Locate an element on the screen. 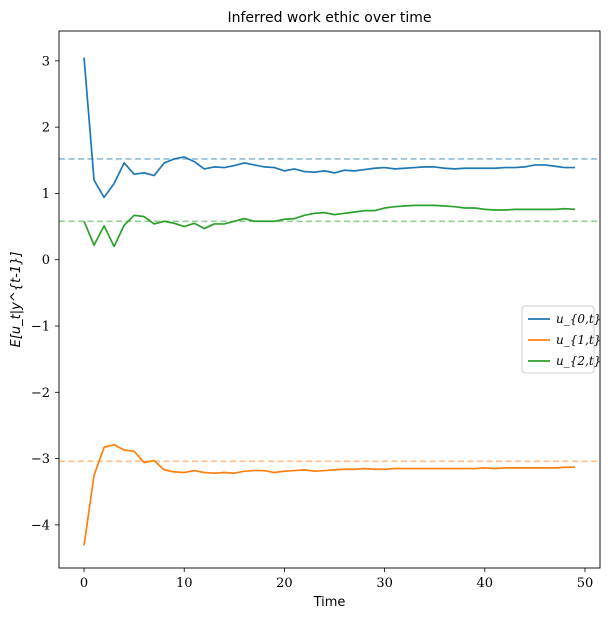  chart-title: Inferred work ethic over time is located at coordinates (329, 18).